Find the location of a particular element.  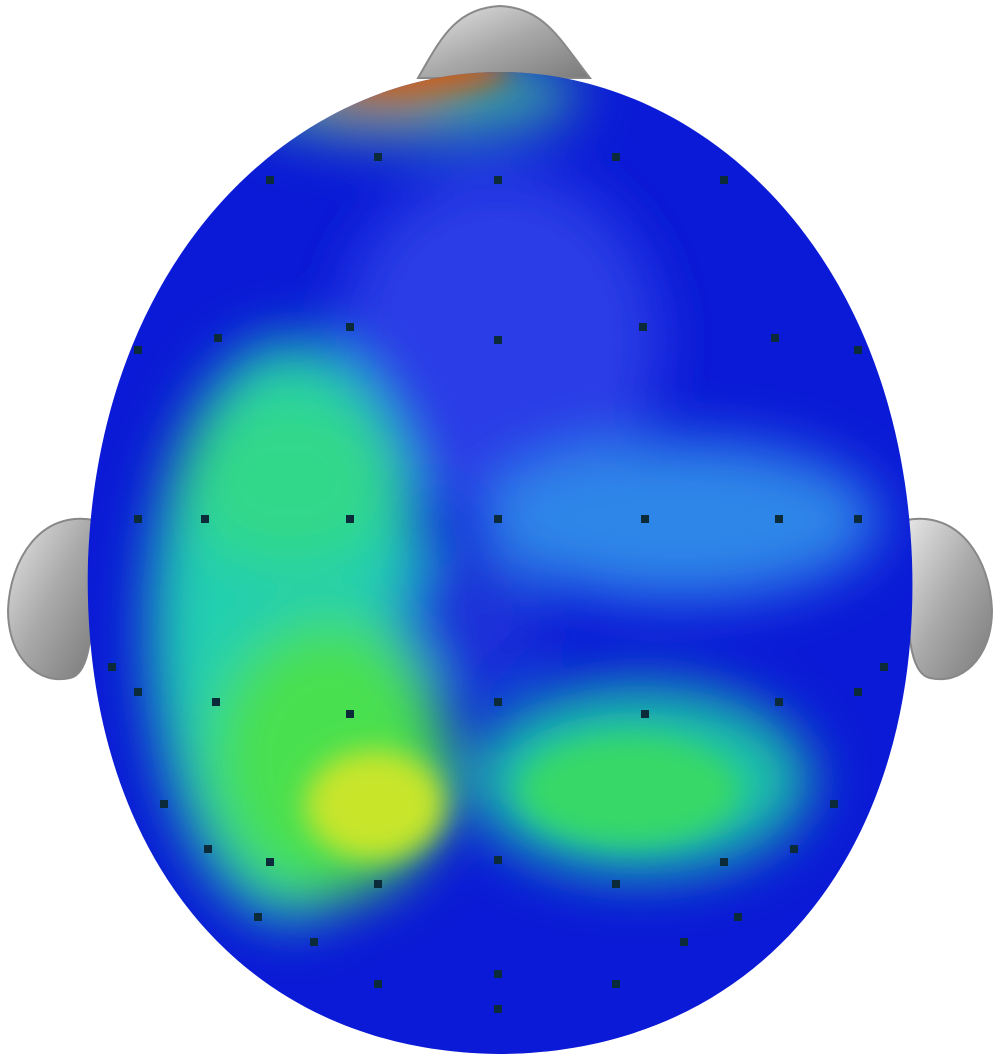

right-ear is located at coordinates (949, 599).